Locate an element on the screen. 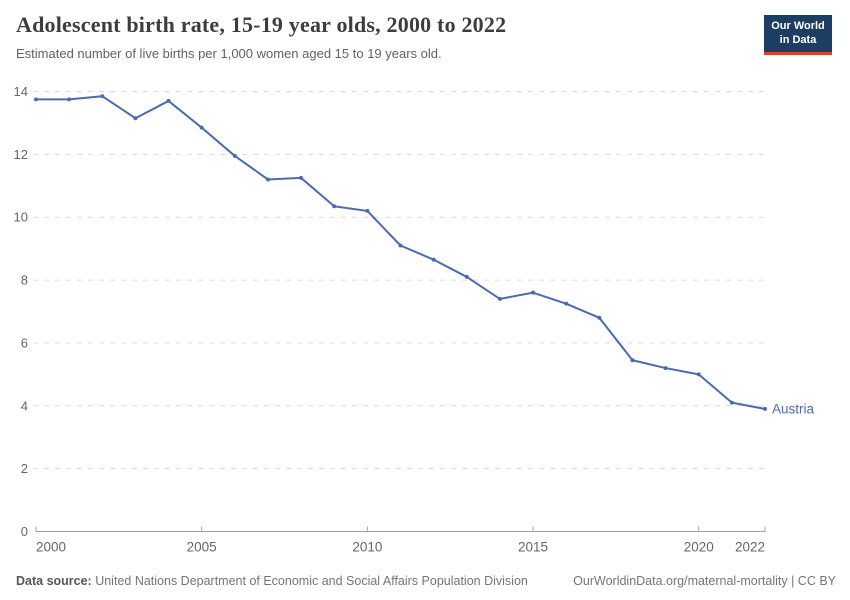  owid-logo: Our World in Data is located at coordinates (798, 35).